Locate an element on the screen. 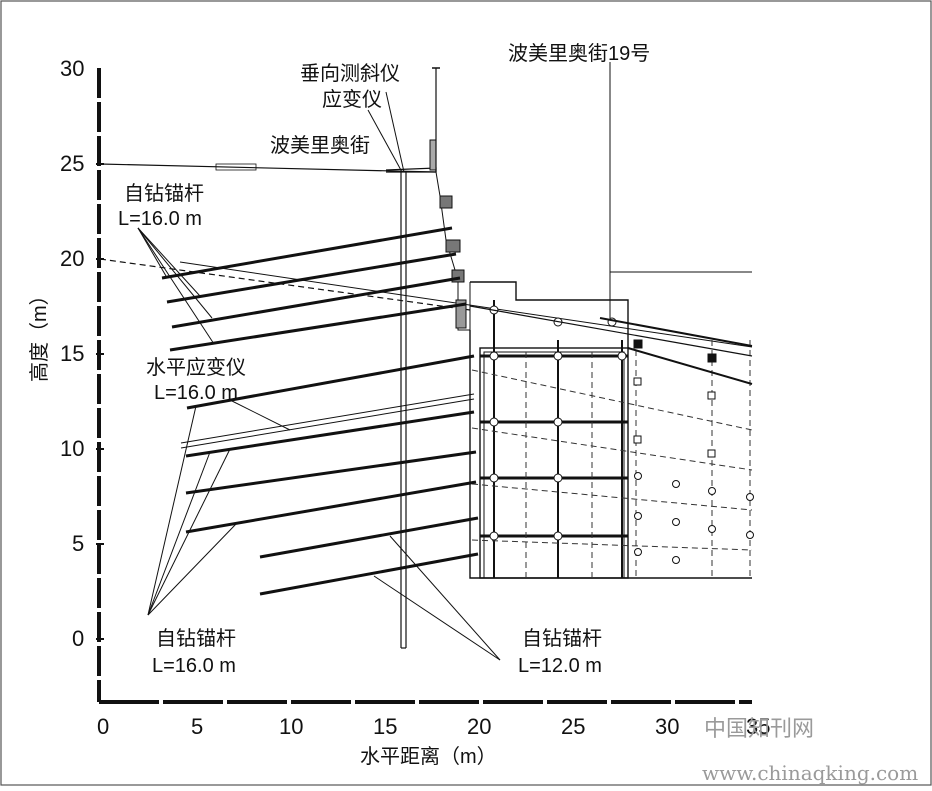 Image resolution: width=932 pixels, height=791 pixels. x-tick-label: 30 is located at coordinates (667, 726).